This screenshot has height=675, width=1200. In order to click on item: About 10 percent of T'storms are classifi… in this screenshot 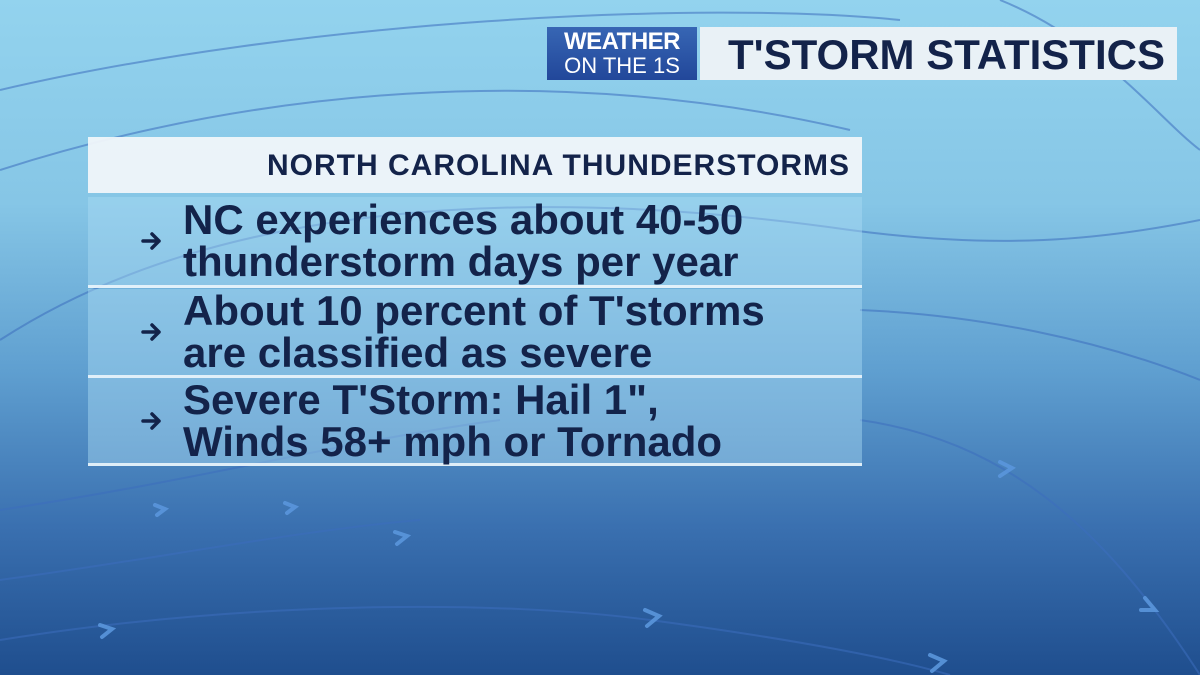, I will do `click(475, 333)`.